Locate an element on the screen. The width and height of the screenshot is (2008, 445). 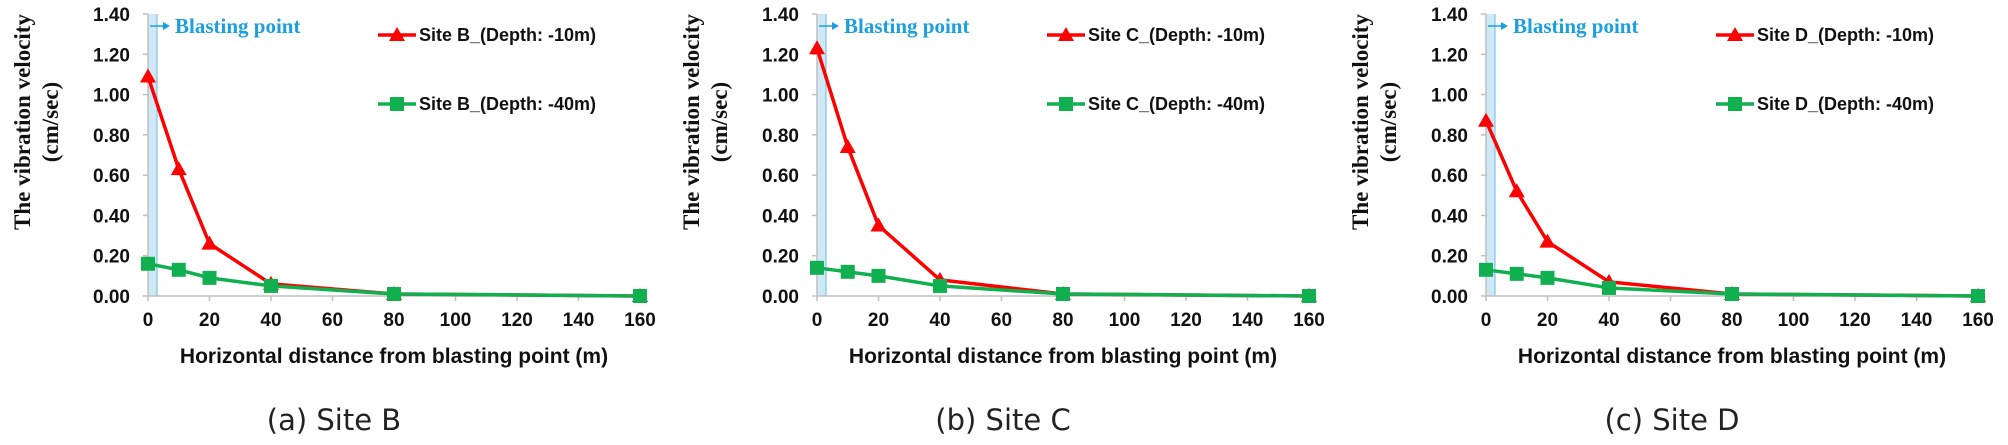
legend-label: Site B_(Depth: -10m) is located at coordinates (507, 35).